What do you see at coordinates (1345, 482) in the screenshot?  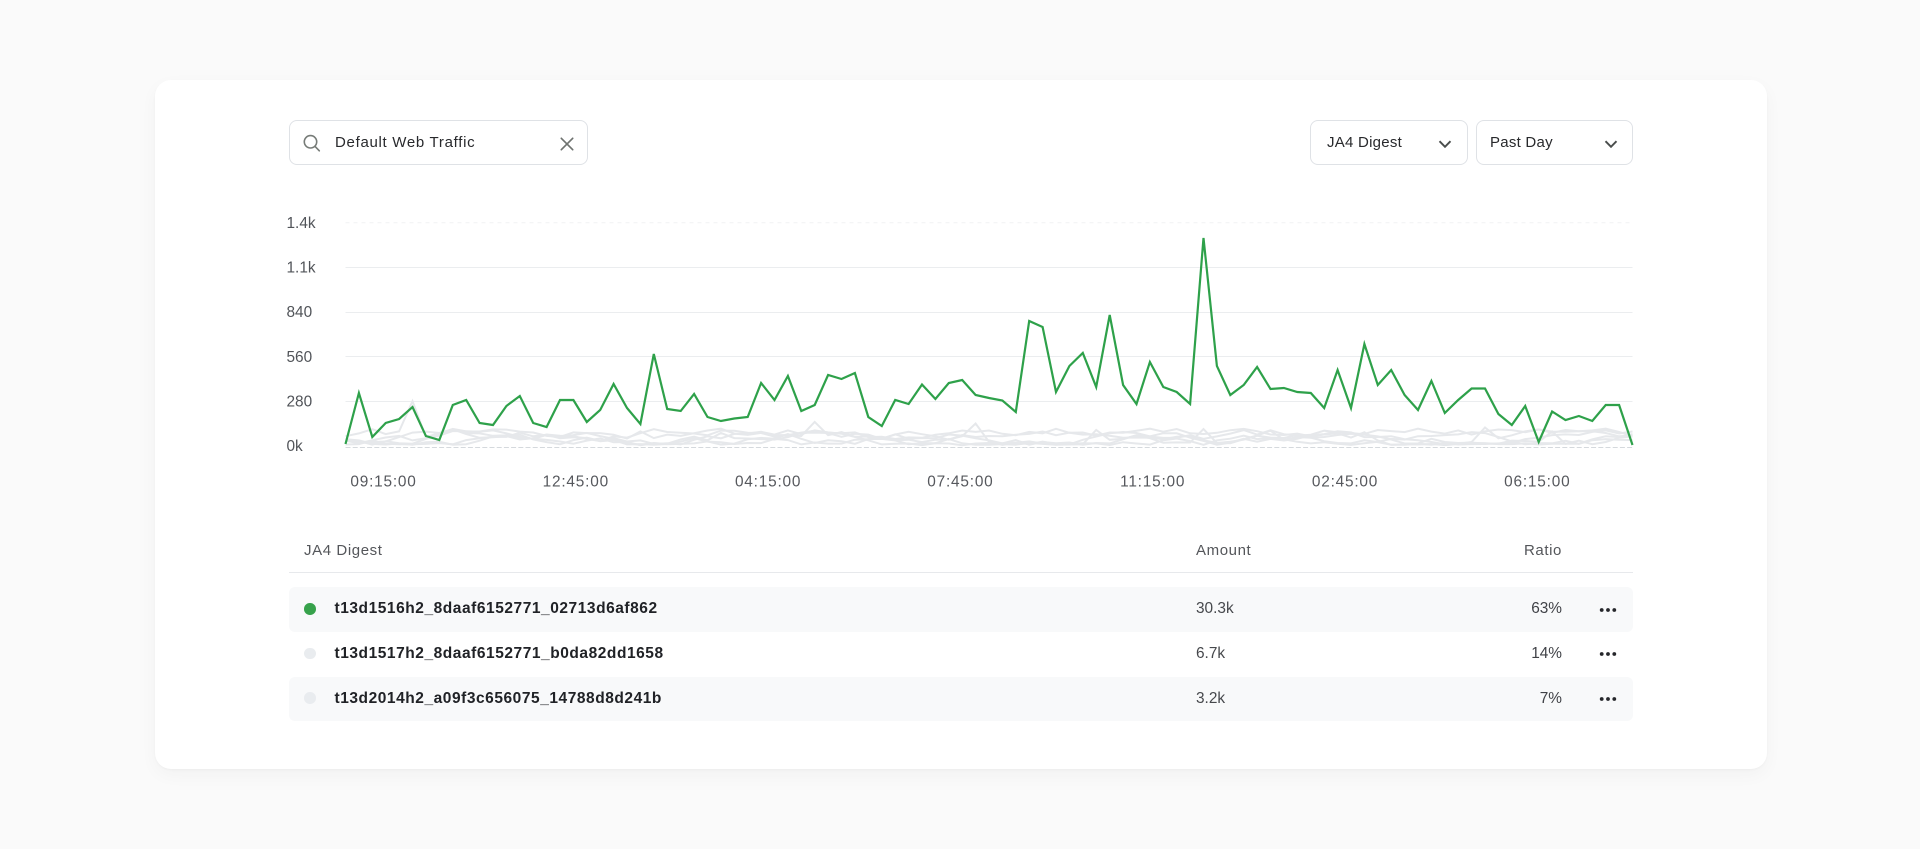 I see `svg-text: 02:45:00` at bounding box center [1345, 482].